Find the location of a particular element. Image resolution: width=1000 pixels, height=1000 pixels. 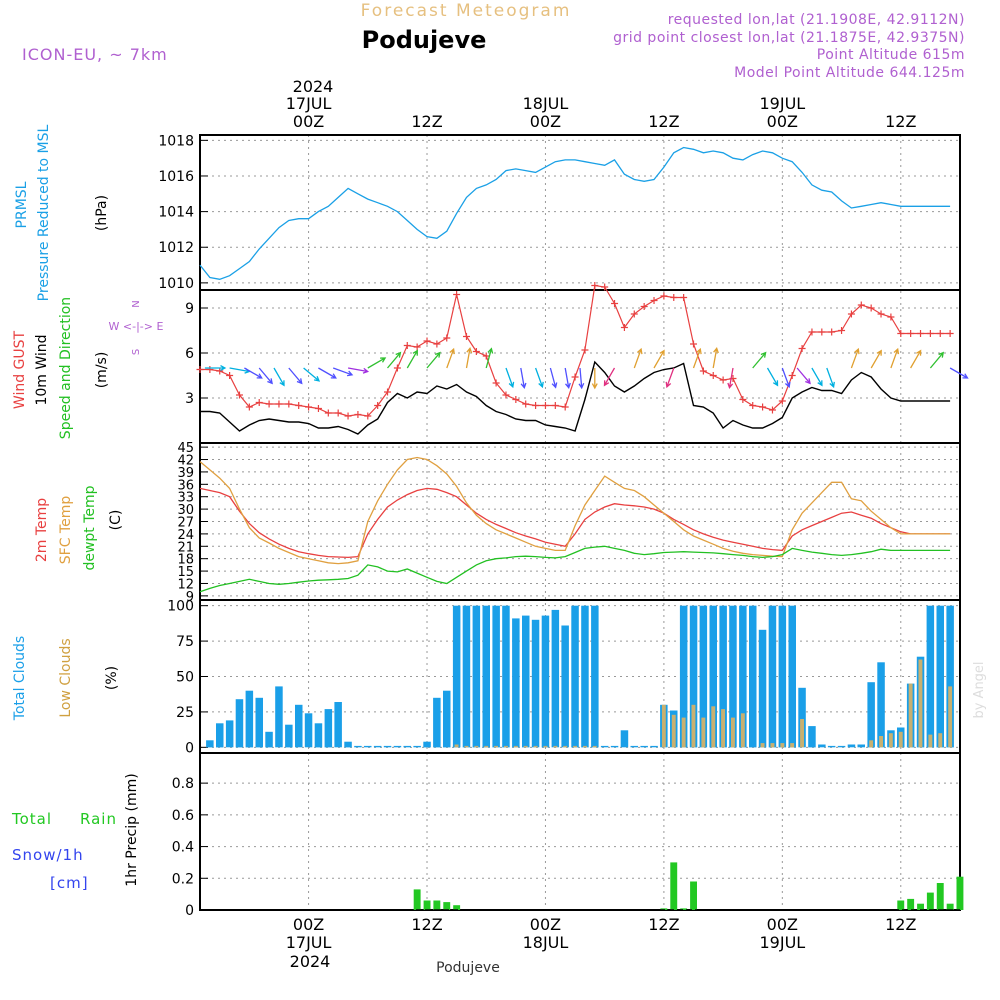

temperature-ytick-label: 33 is located at coordinates (185, 498).